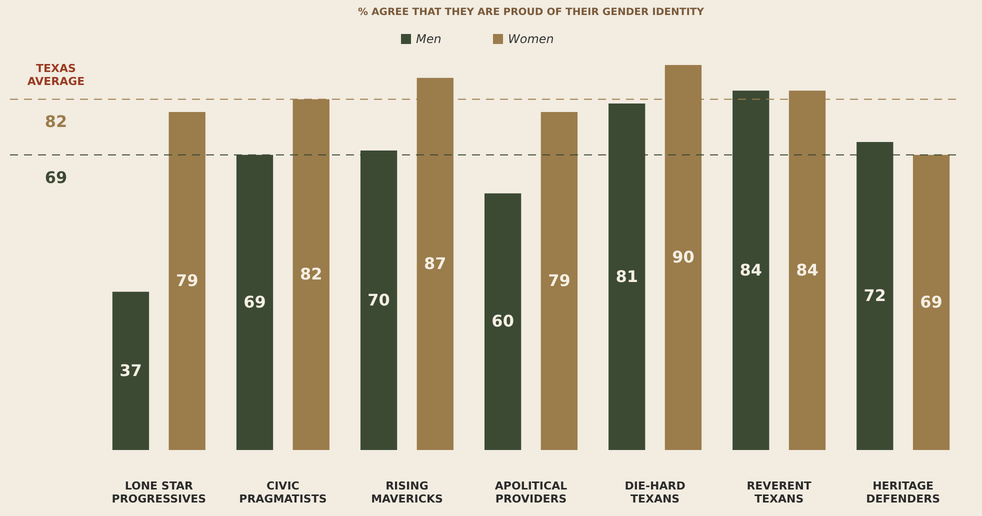  Describe the element at coordinates (56, 75) in the screenshot. I see `annotation: TEXAS AVERAGE` at that location.